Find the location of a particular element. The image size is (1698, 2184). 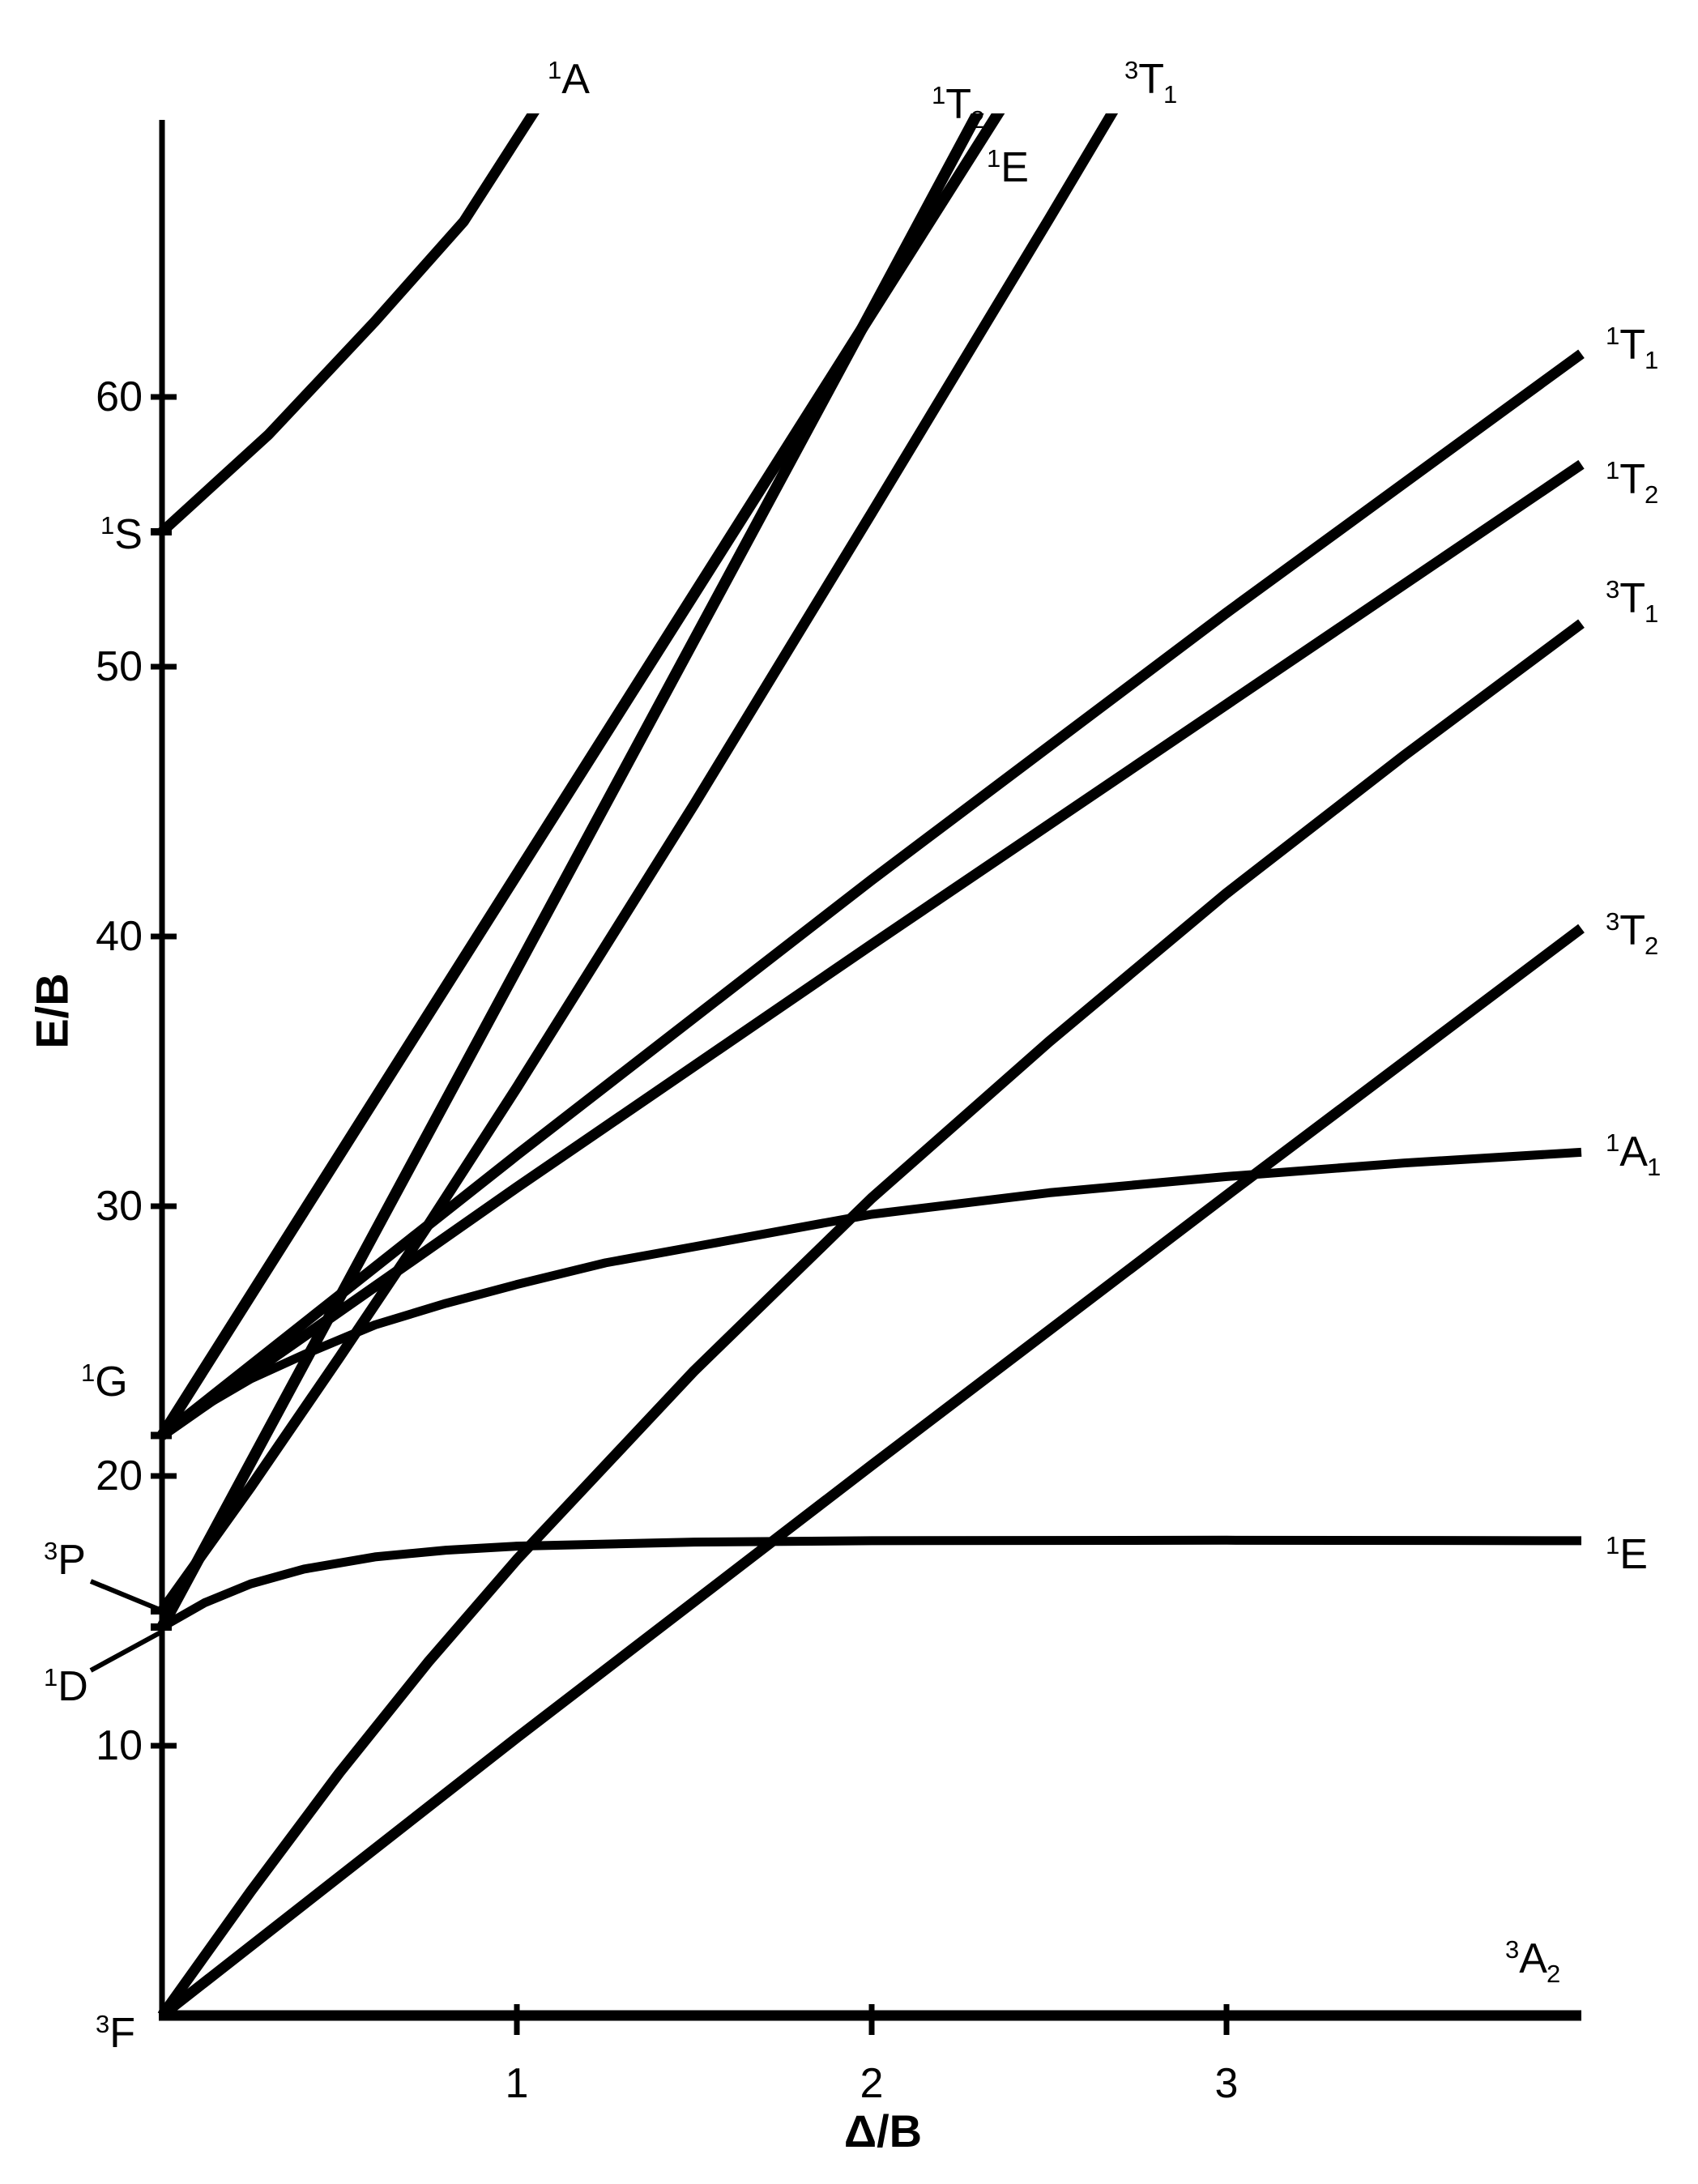

term-label-top-1E: 1E is located at coordinates (1008, 167).